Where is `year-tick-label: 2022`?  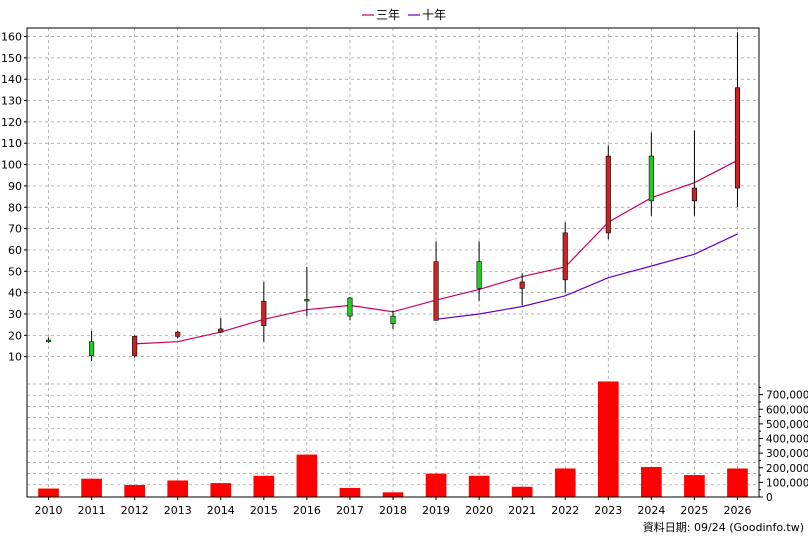
year-tick-label: 2022 is located at coordinates (565, 510).